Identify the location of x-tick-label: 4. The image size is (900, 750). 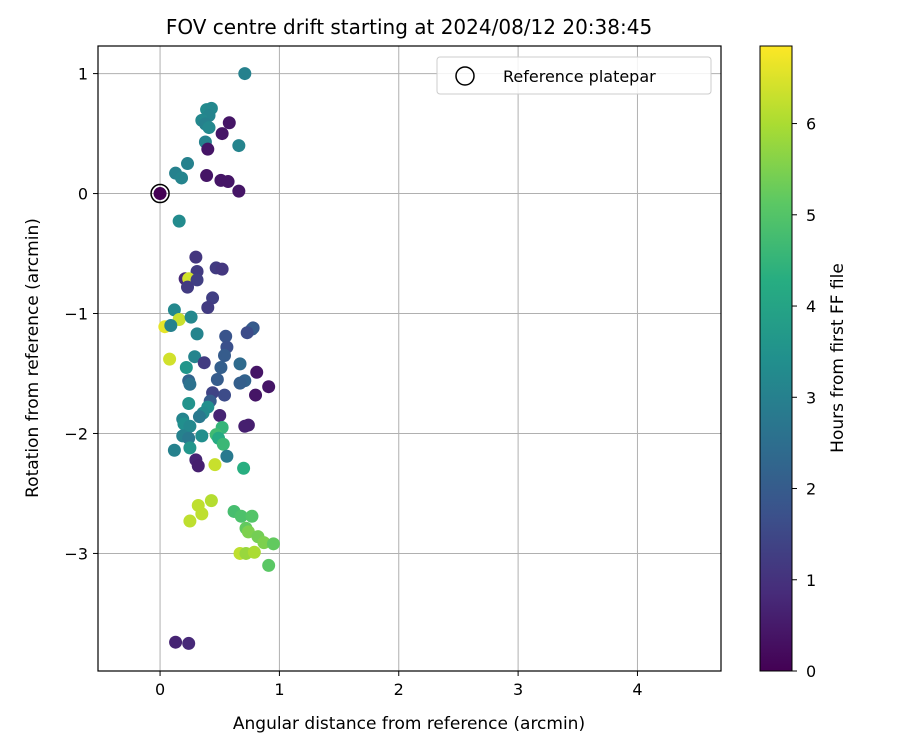
(637, 689).